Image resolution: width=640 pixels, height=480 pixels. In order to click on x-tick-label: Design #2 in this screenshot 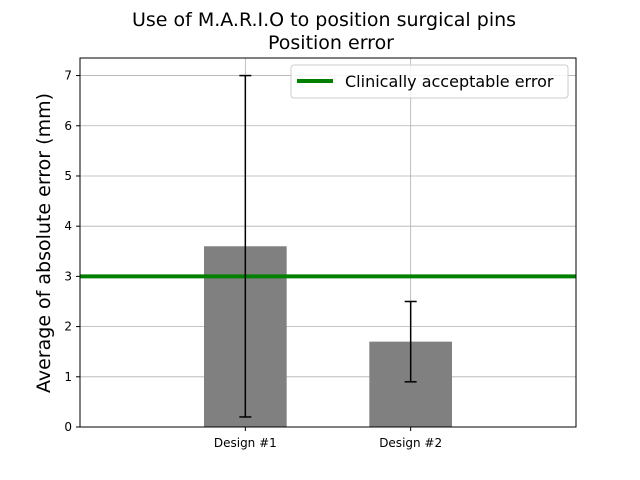, I will do `click(410, 443)`.